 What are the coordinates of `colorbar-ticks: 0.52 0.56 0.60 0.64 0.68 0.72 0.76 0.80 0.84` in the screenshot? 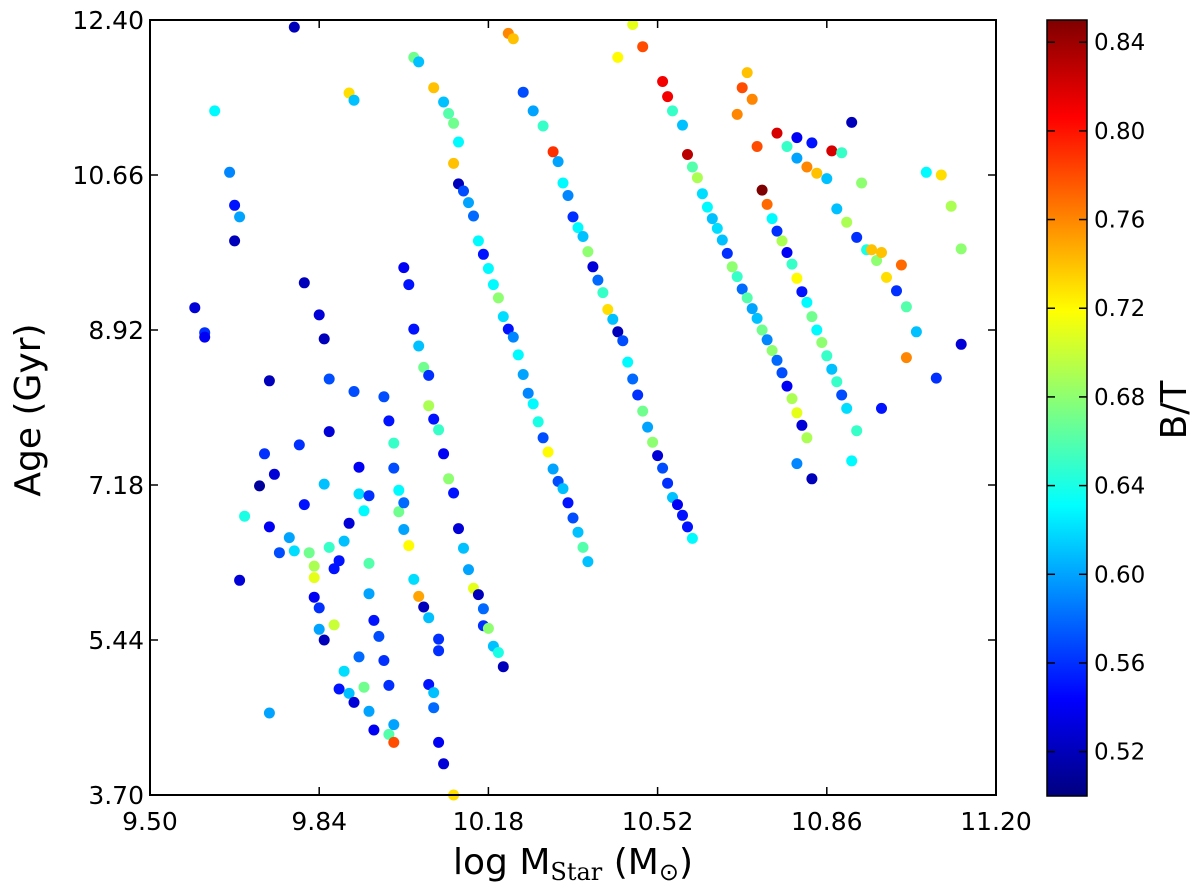 It's located at (1096, 398).